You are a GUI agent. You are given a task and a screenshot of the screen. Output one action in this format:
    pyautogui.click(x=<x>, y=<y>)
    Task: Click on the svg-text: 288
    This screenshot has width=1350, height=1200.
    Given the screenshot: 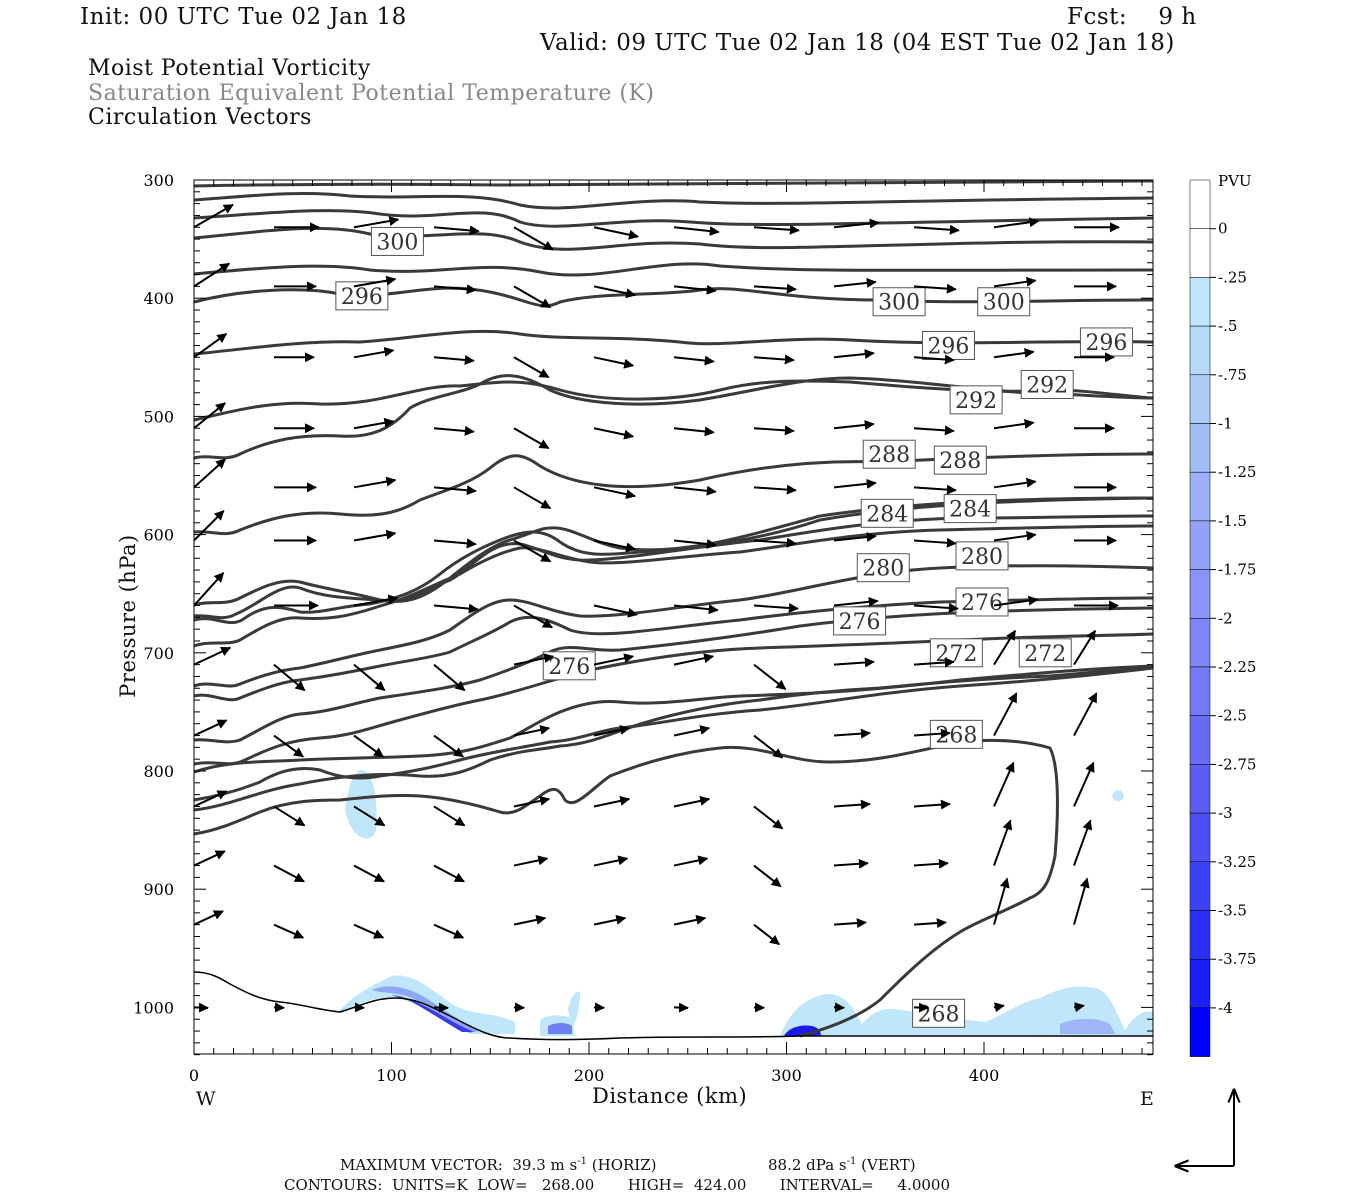 What is the action you would take?
    pyautogui.click(x=960, y=461)
    